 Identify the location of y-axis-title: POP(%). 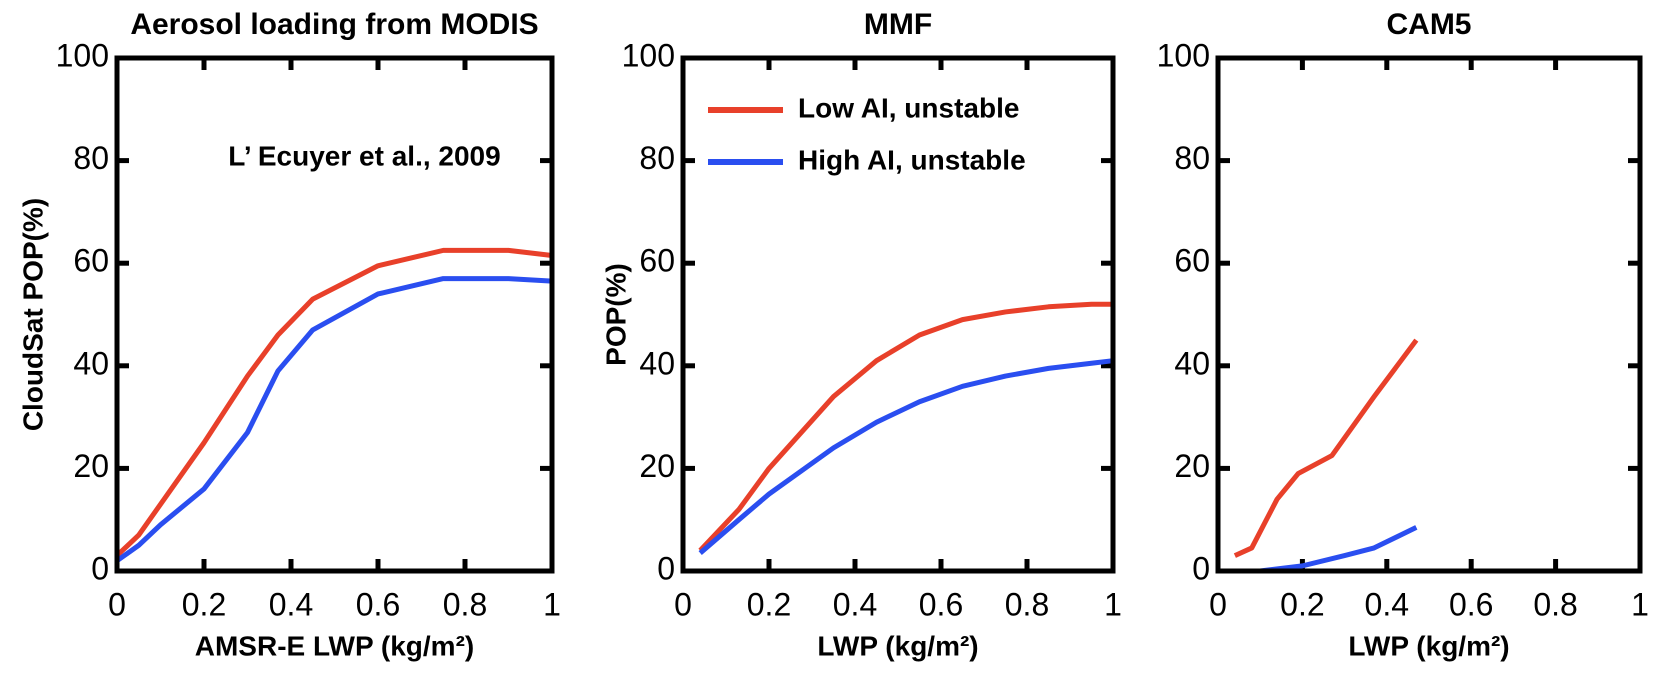
(615, 314).